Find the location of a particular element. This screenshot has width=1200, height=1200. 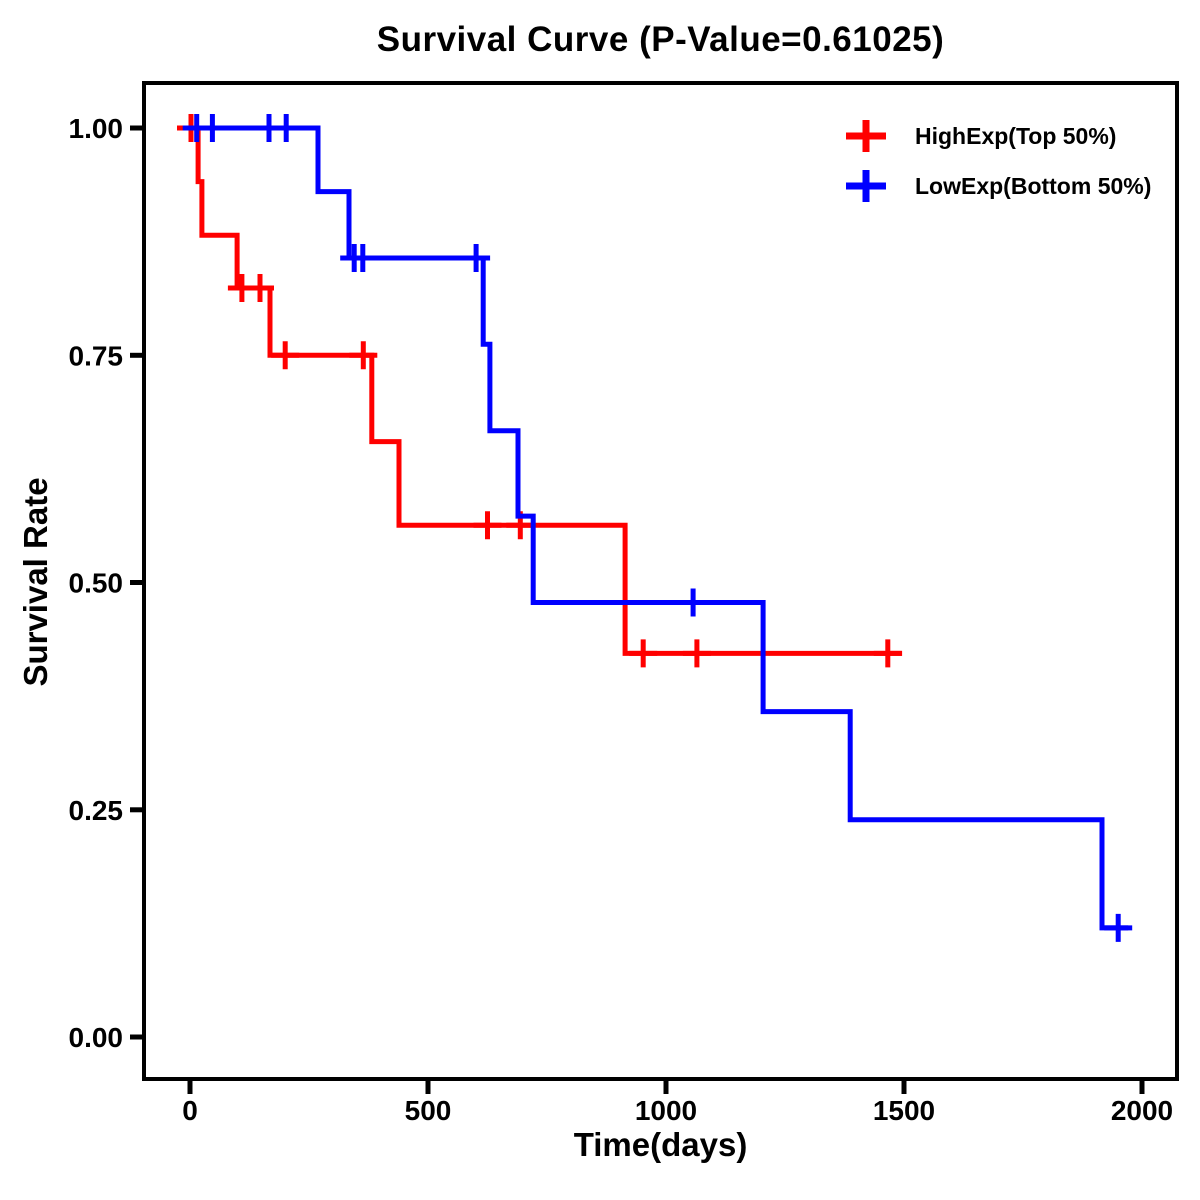

legend-item-lowexp: LowExp(Bottom 50%) is located at coordinates (1009, 186).